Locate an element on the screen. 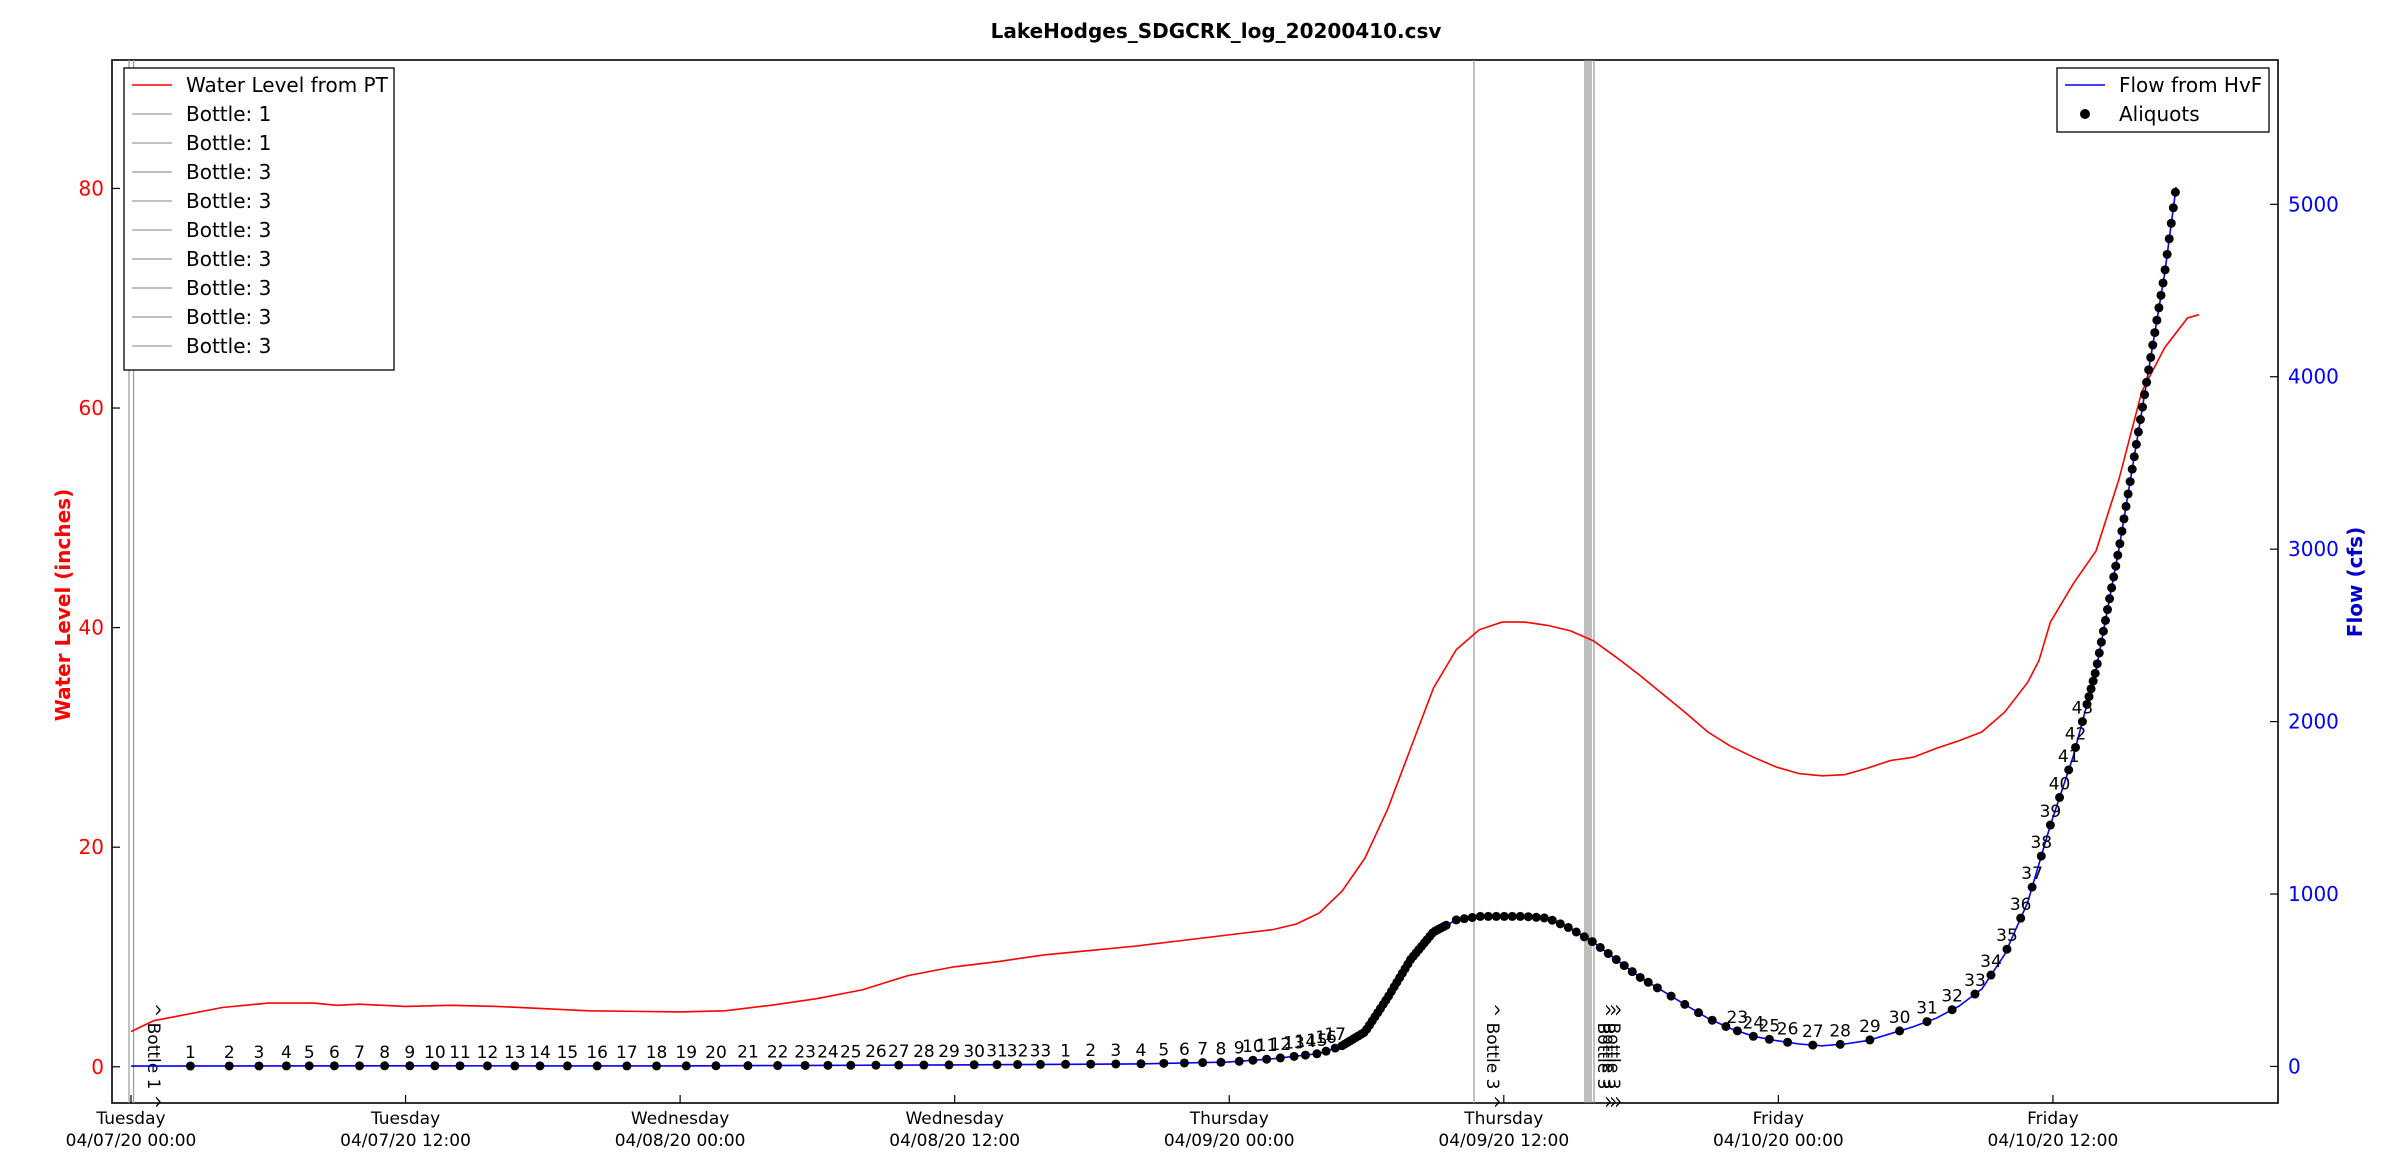 This screenshot has height=1175, width=2400. aliquot-label: 27 is located at coordinates (899, 1052).